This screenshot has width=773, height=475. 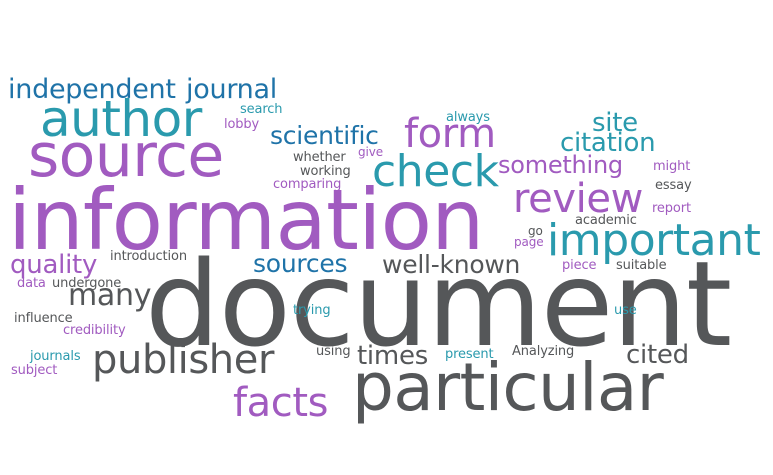 I want to click on word-using: using, so click(x=333, y=351).